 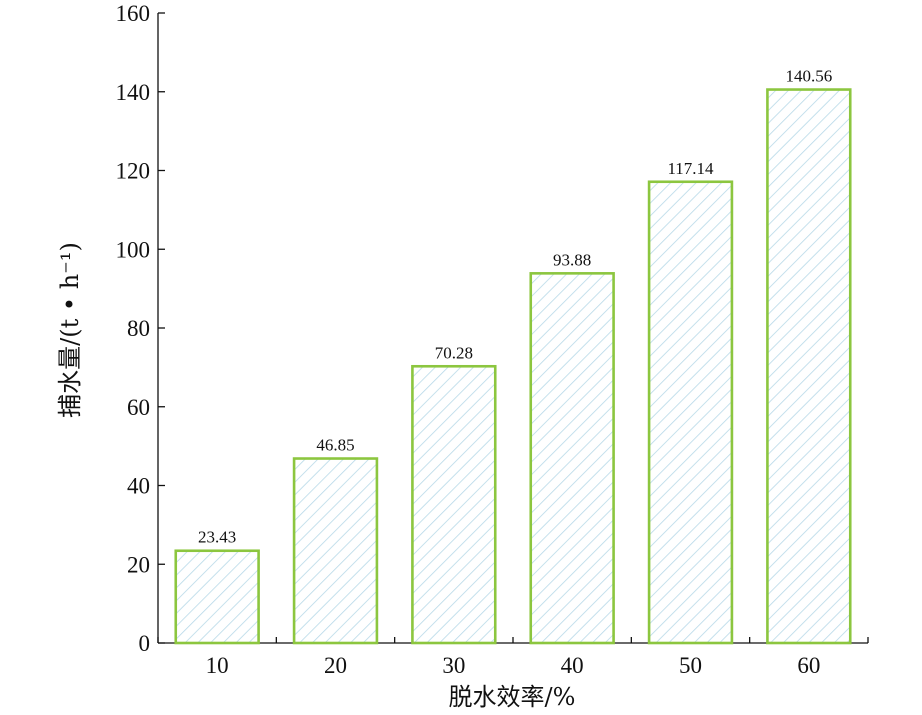 I want to click on y-tick-label: 100, so click(x=133, y=249).